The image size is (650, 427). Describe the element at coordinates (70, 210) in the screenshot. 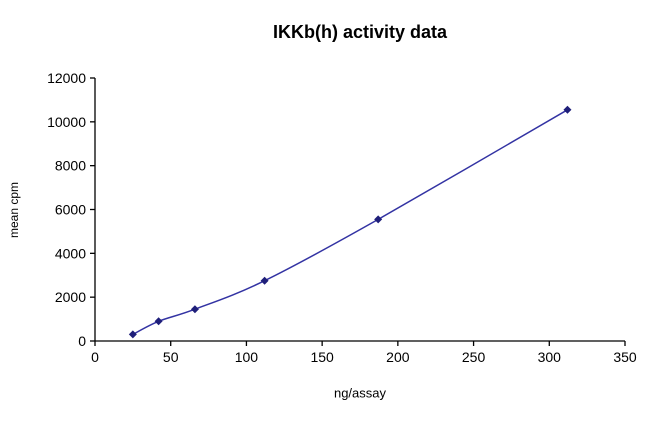

I see `y-tick-label: 6000` at that location.